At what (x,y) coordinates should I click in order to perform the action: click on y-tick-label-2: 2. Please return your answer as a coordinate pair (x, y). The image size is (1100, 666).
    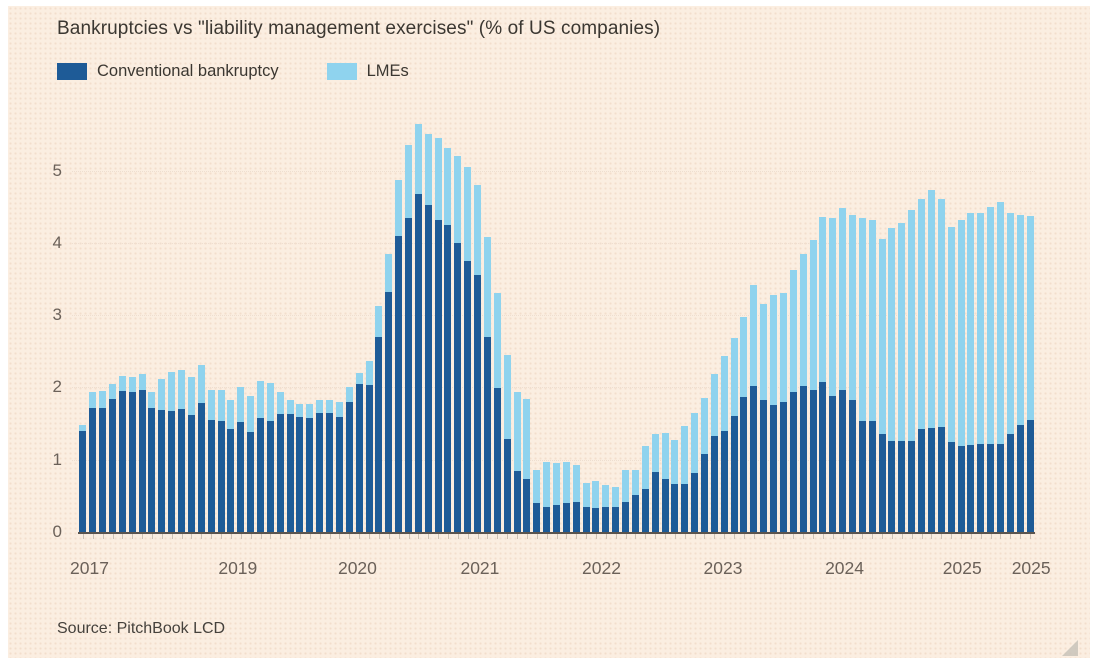
    Looking at the image, I should click on (57, 387).